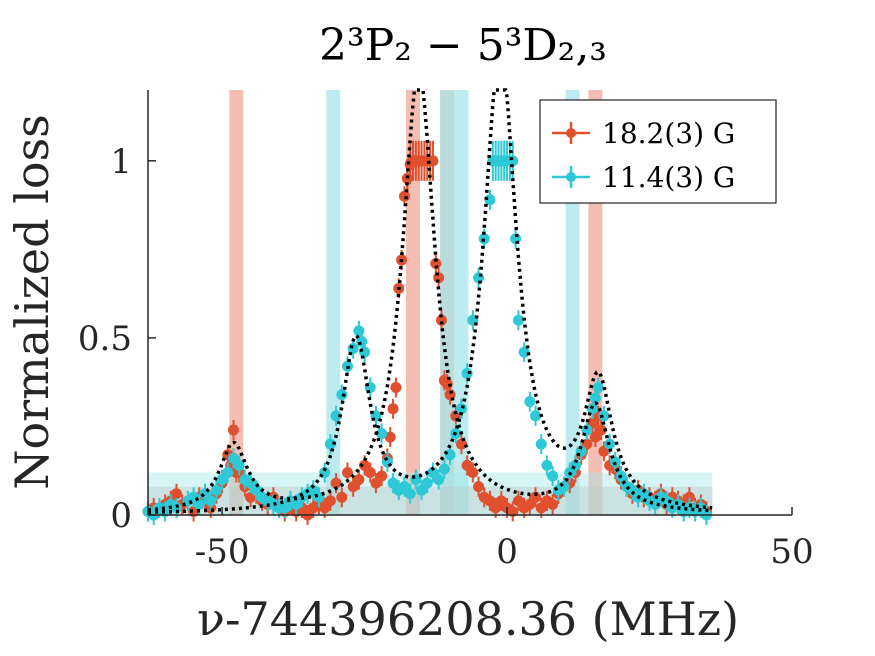 This screenshot has height=656, width=875. Describe the element at coordinates (121, 162) in the screenshot. I see `y-tick-label-2: 1` at that location.